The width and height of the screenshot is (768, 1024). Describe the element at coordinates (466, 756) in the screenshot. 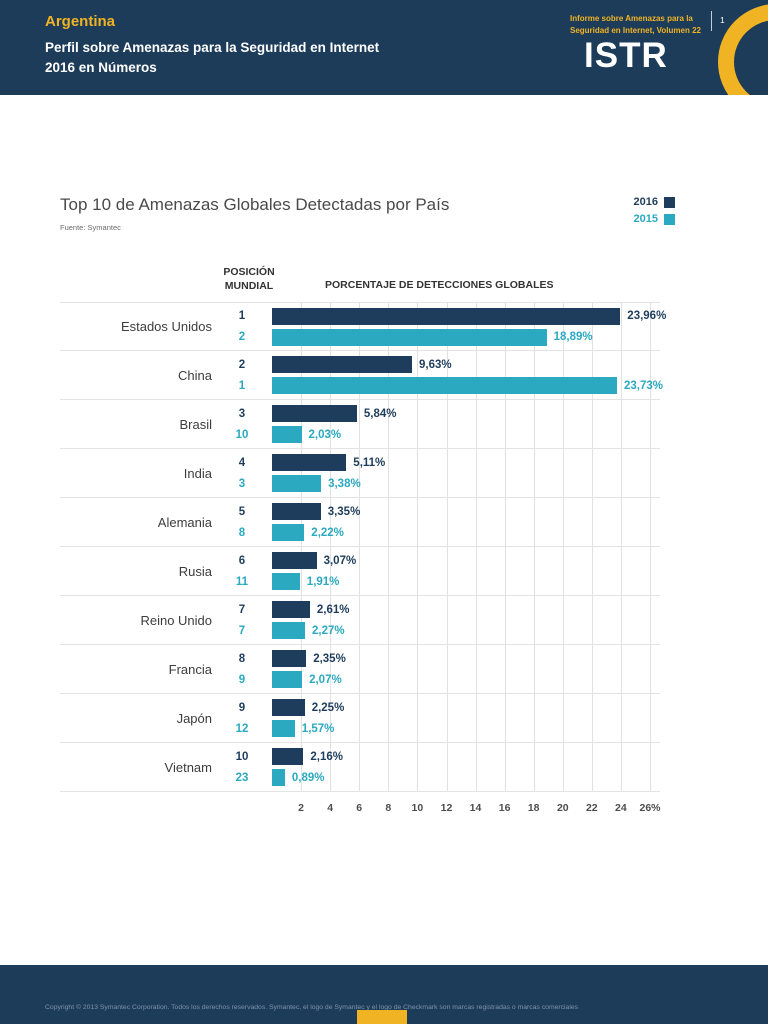

I see `bar-track: 2,16%` at that location.